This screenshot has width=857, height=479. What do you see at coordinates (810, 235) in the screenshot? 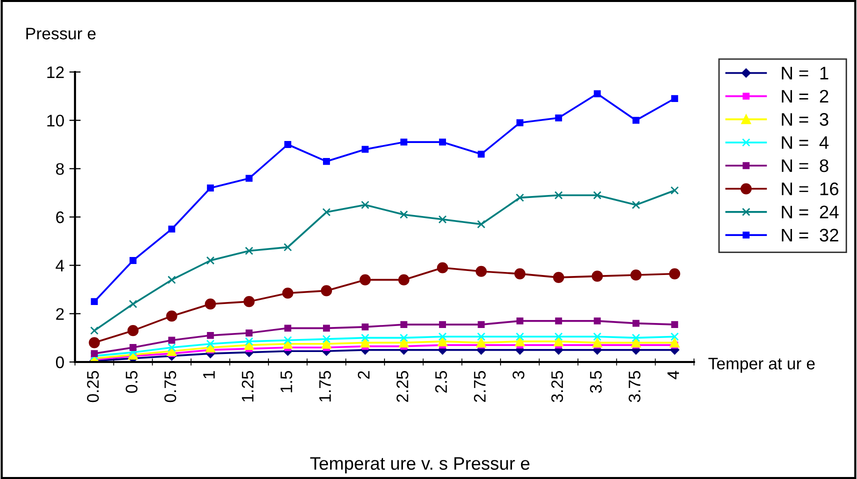
I see `legend-label: N = 32` at bounding box center [810, 235].